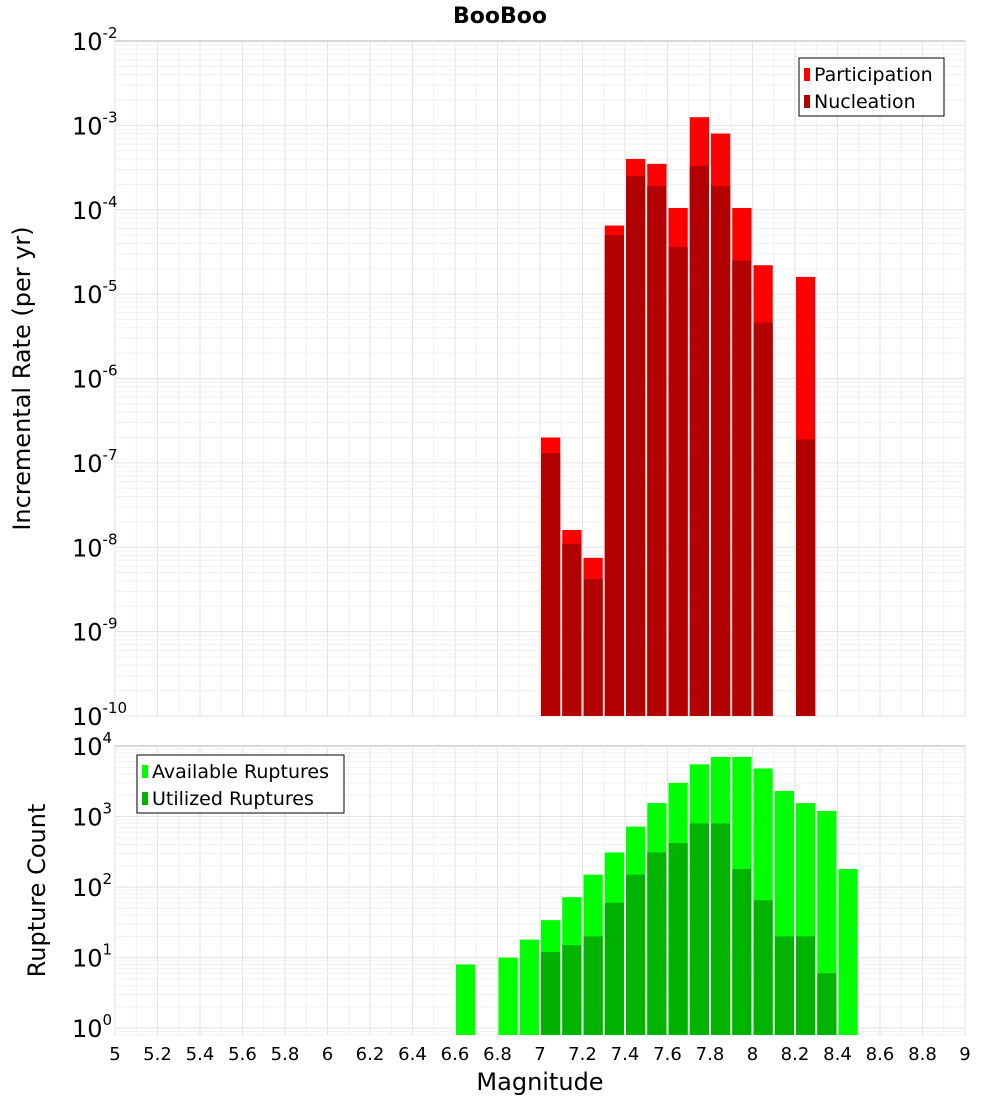  I want to click on x-tick-label: 8.8, so click(922, 1054).